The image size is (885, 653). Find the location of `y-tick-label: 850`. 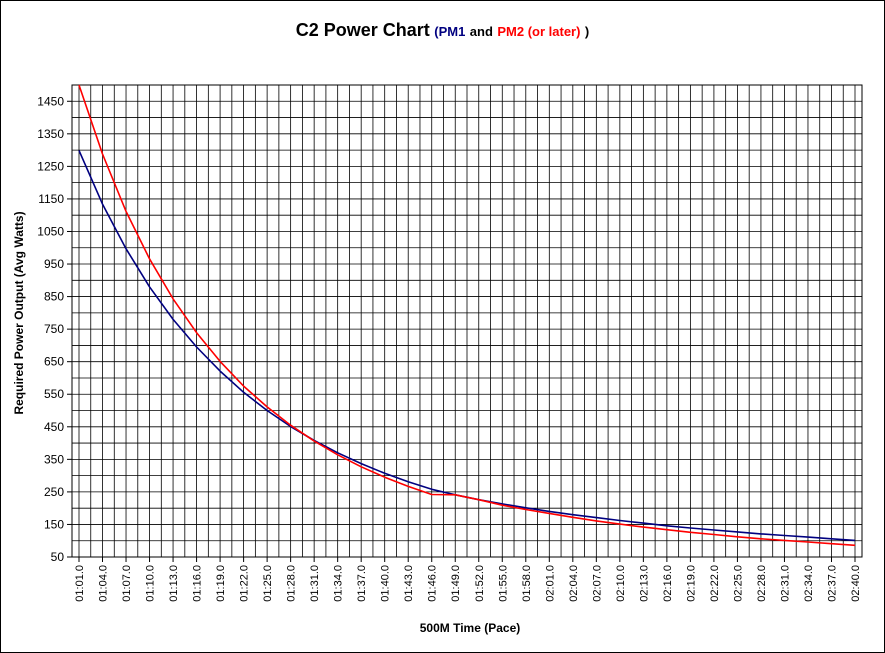

y-tick-label: 850 is located at coordinates (54, 297).